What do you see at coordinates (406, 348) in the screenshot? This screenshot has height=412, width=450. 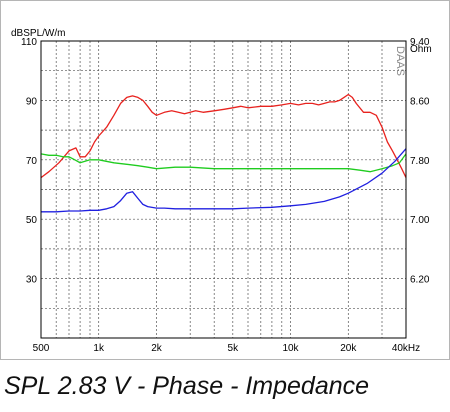 I see `x-tick-label: 40kHz` at bounding box center [406, 348].